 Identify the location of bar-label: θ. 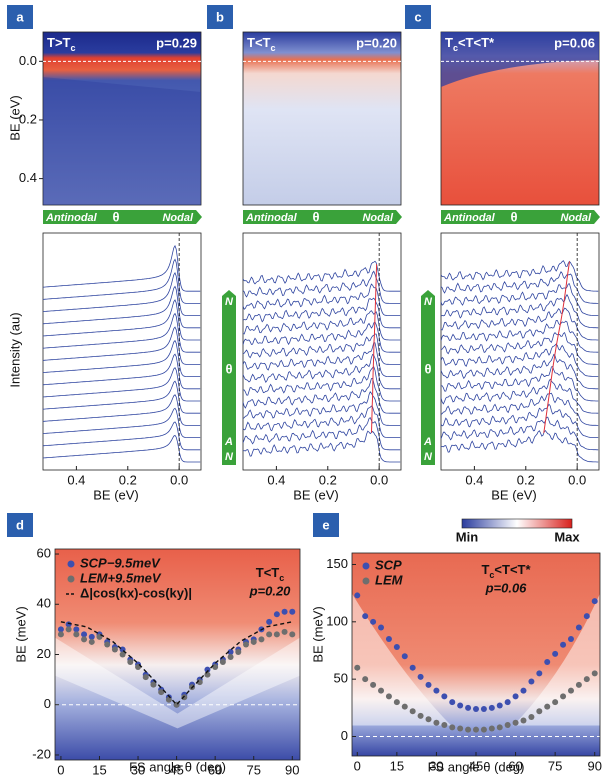
(427, 368).